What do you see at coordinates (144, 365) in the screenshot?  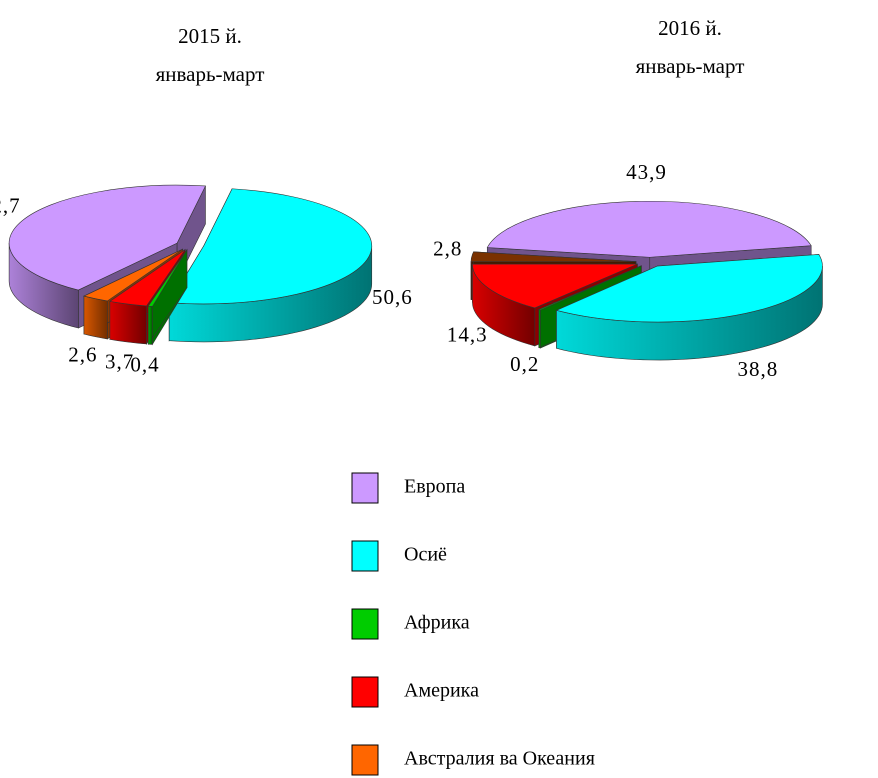 I see `value-label: 0,4` at bounding box center [144, 365].